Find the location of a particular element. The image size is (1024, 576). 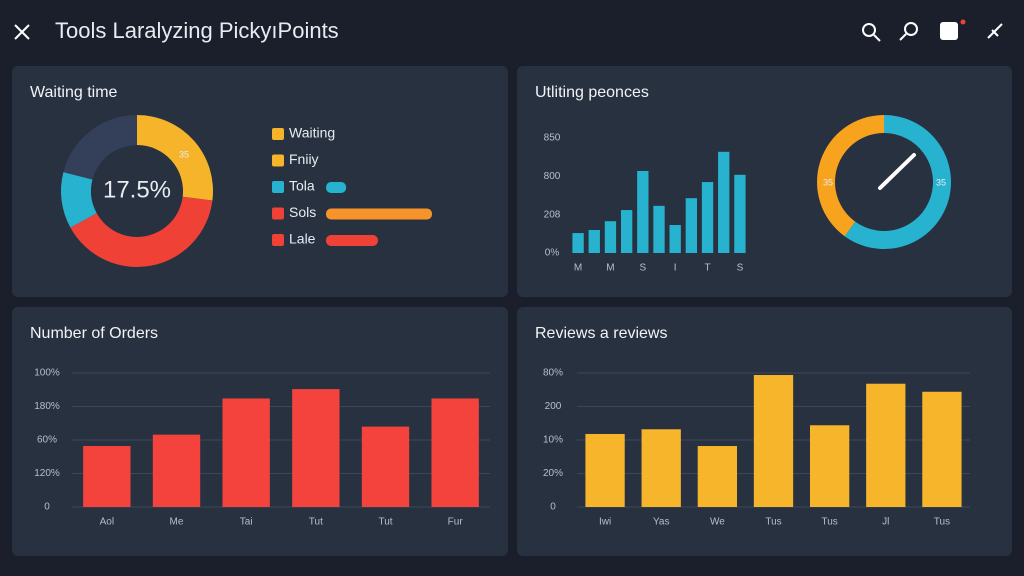

segment-label: 35 is located at coordinates (184, 154).